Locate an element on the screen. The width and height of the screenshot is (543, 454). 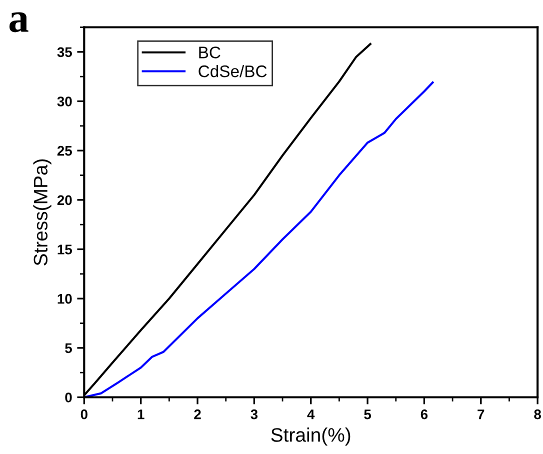
x-tick-label: 8 is located at coordinates (538, 414).